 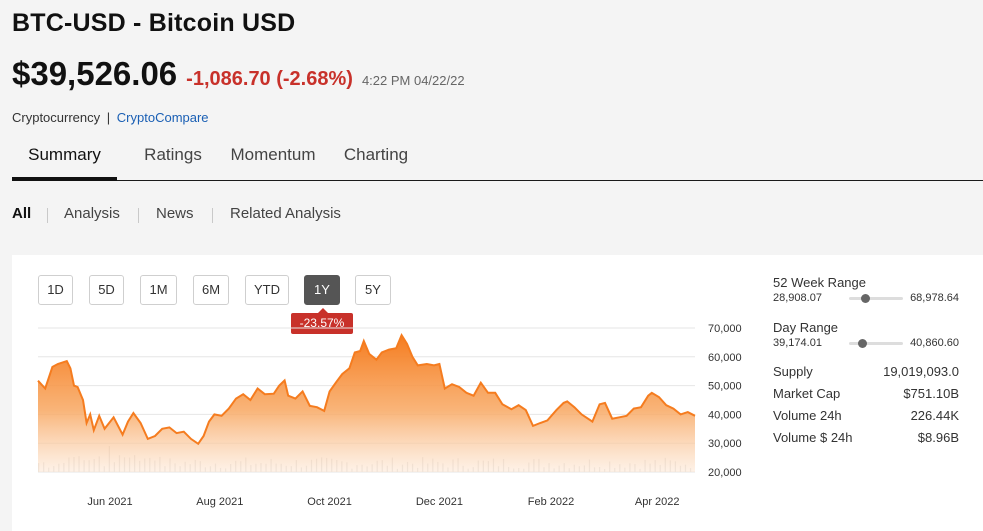 I want to click on tab-ratings: Ratings, so click(x=173, y=154).